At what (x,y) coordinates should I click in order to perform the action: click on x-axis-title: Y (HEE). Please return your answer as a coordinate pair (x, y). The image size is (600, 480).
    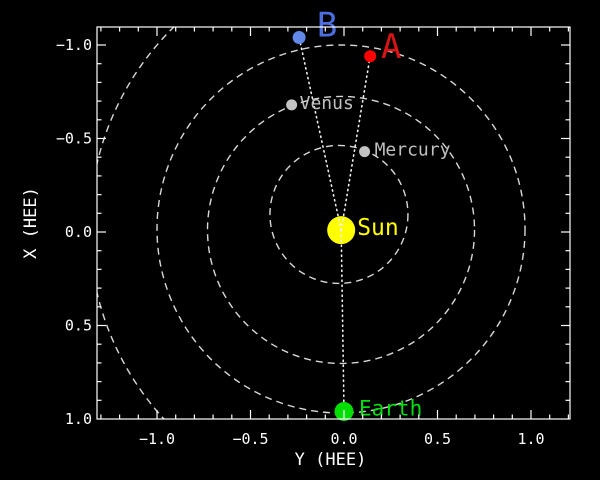
    Looking at the image, I should click on (331, 460).